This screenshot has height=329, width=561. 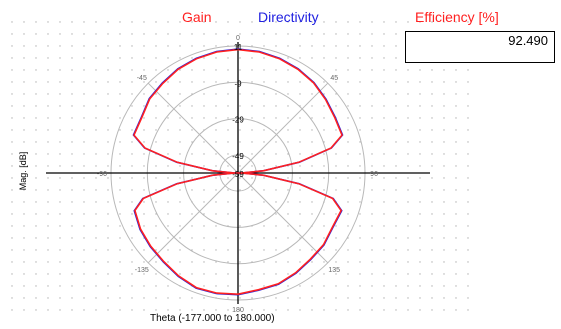 I want to click on radial-tick-label: -29, so click(x=238, y=120).